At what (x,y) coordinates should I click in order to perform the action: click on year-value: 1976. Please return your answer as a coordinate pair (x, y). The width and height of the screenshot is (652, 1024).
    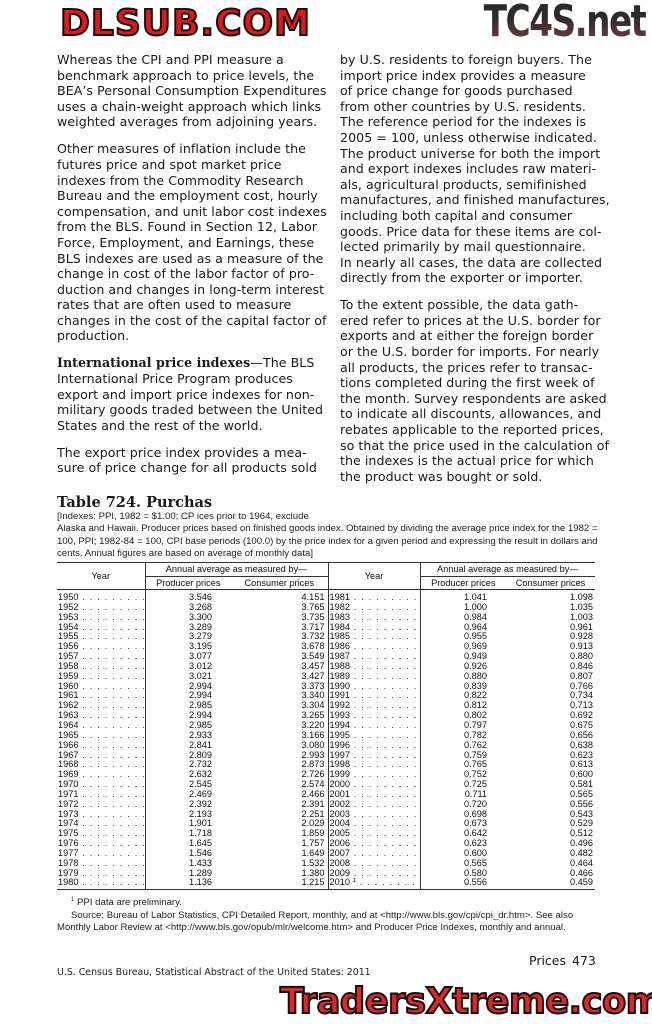
    Looking at the image, I should click on (68, 844).